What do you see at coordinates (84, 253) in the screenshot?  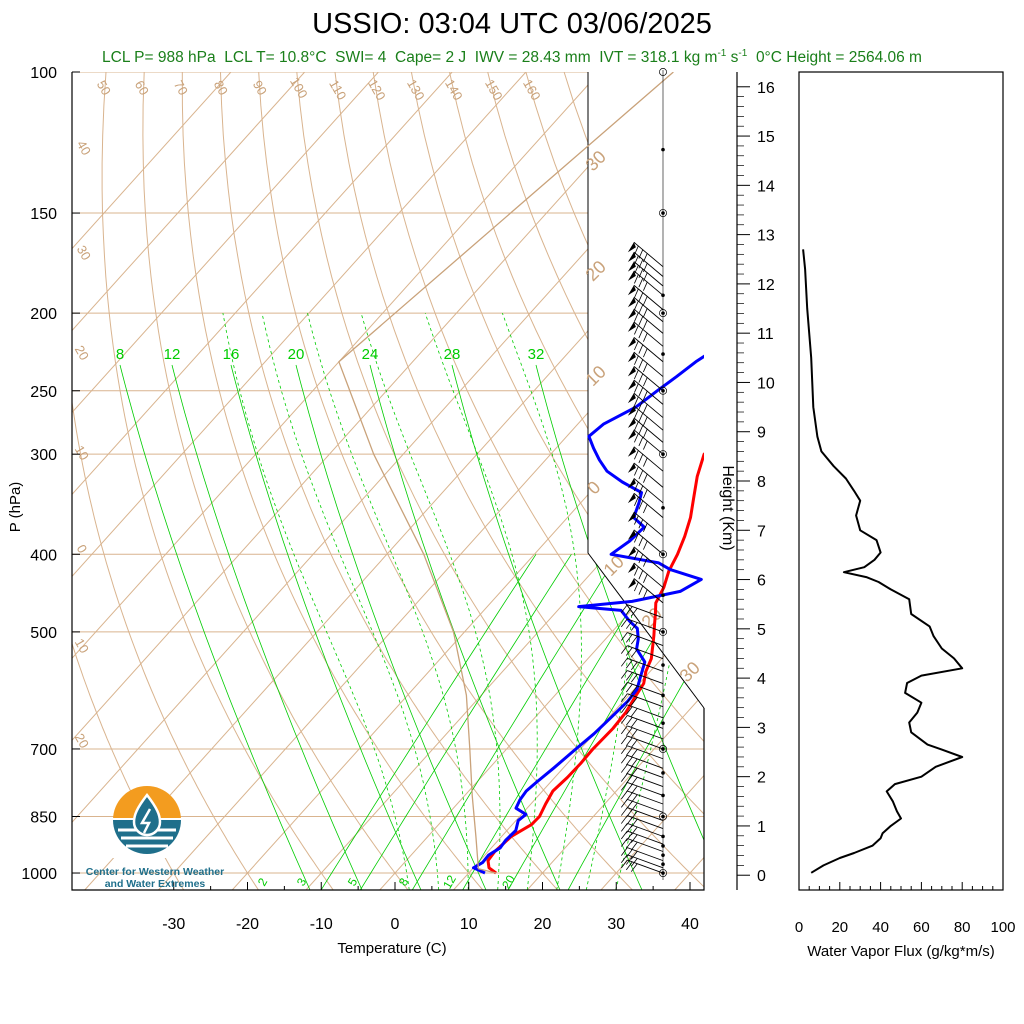 I see `isotherm-label: 30` at bounding box center [84, 253].